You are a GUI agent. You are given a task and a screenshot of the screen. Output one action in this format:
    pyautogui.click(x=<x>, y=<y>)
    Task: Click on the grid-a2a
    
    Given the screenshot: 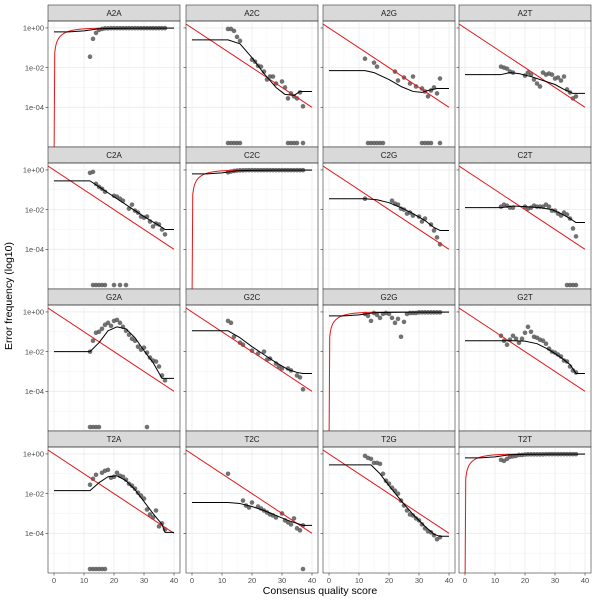 What is the action you would take?
    pyautogui.click(x=114, y=84)
    